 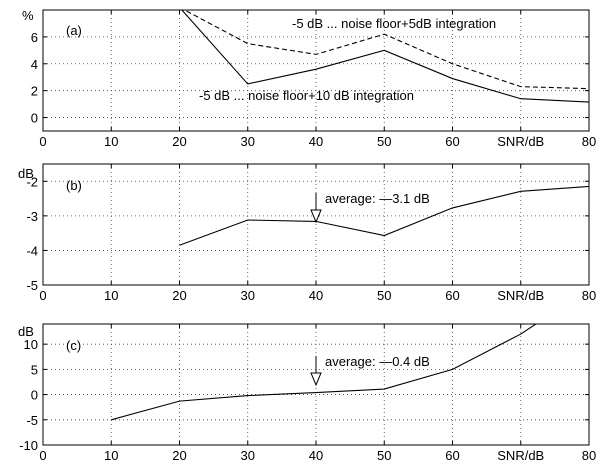 What do you see at coordinates (31, 344) in the screenshot?
I see `panel-c-ytick-label: 10` at bounding box center [31, 344].